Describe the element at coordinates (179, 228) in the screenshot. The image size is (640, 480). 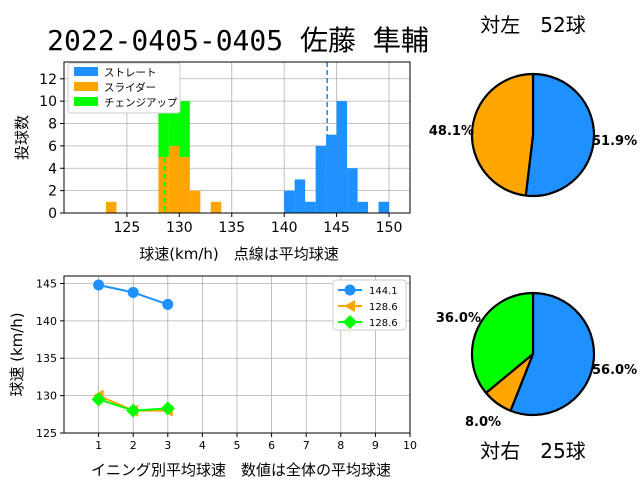
I see `x-tick-label: 130` at that location.